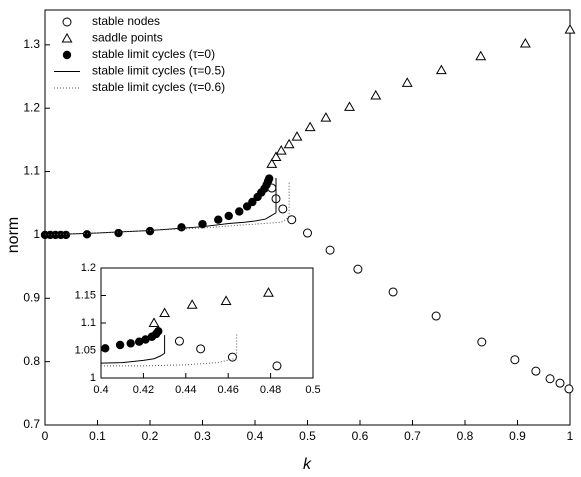 The image size is (581, 477). Describe the element at coordinates (570, 436) in the screenshot. I see `x-tick-label: 1` at that location.